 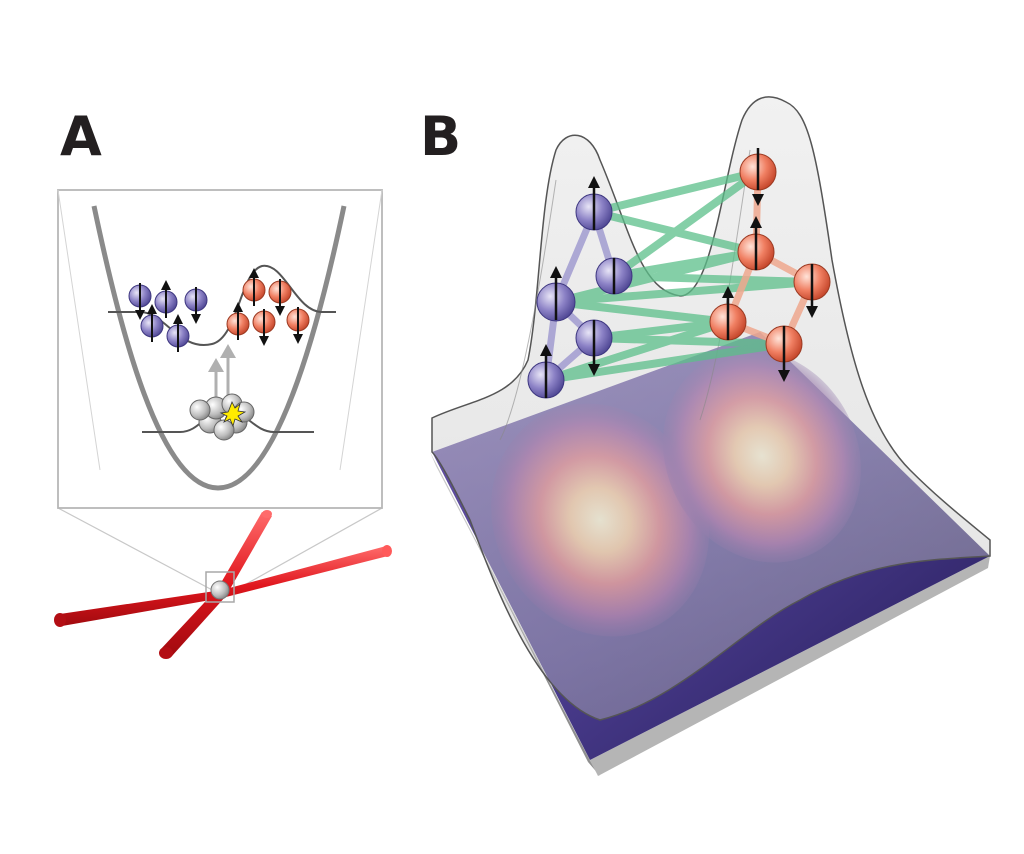 I want to click on panel-label-a: A, so click(x=81, y=136).